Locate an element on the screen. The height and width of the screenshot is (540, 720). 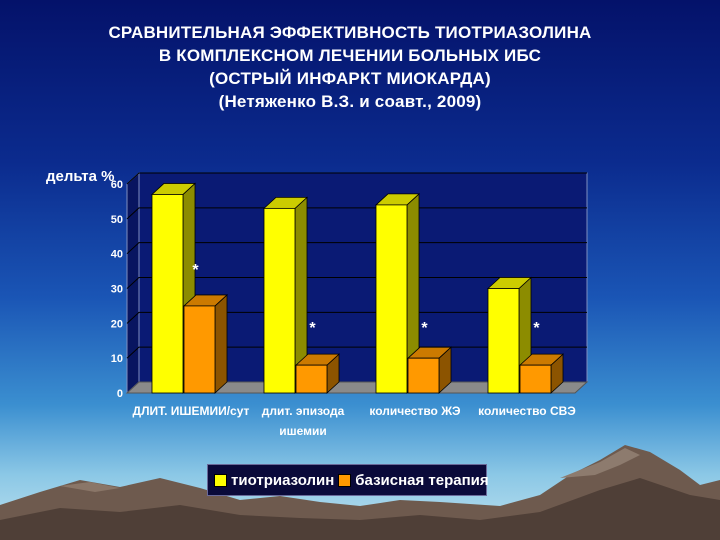
x-tick-label: ишемии is located at coordinates (303, 431).